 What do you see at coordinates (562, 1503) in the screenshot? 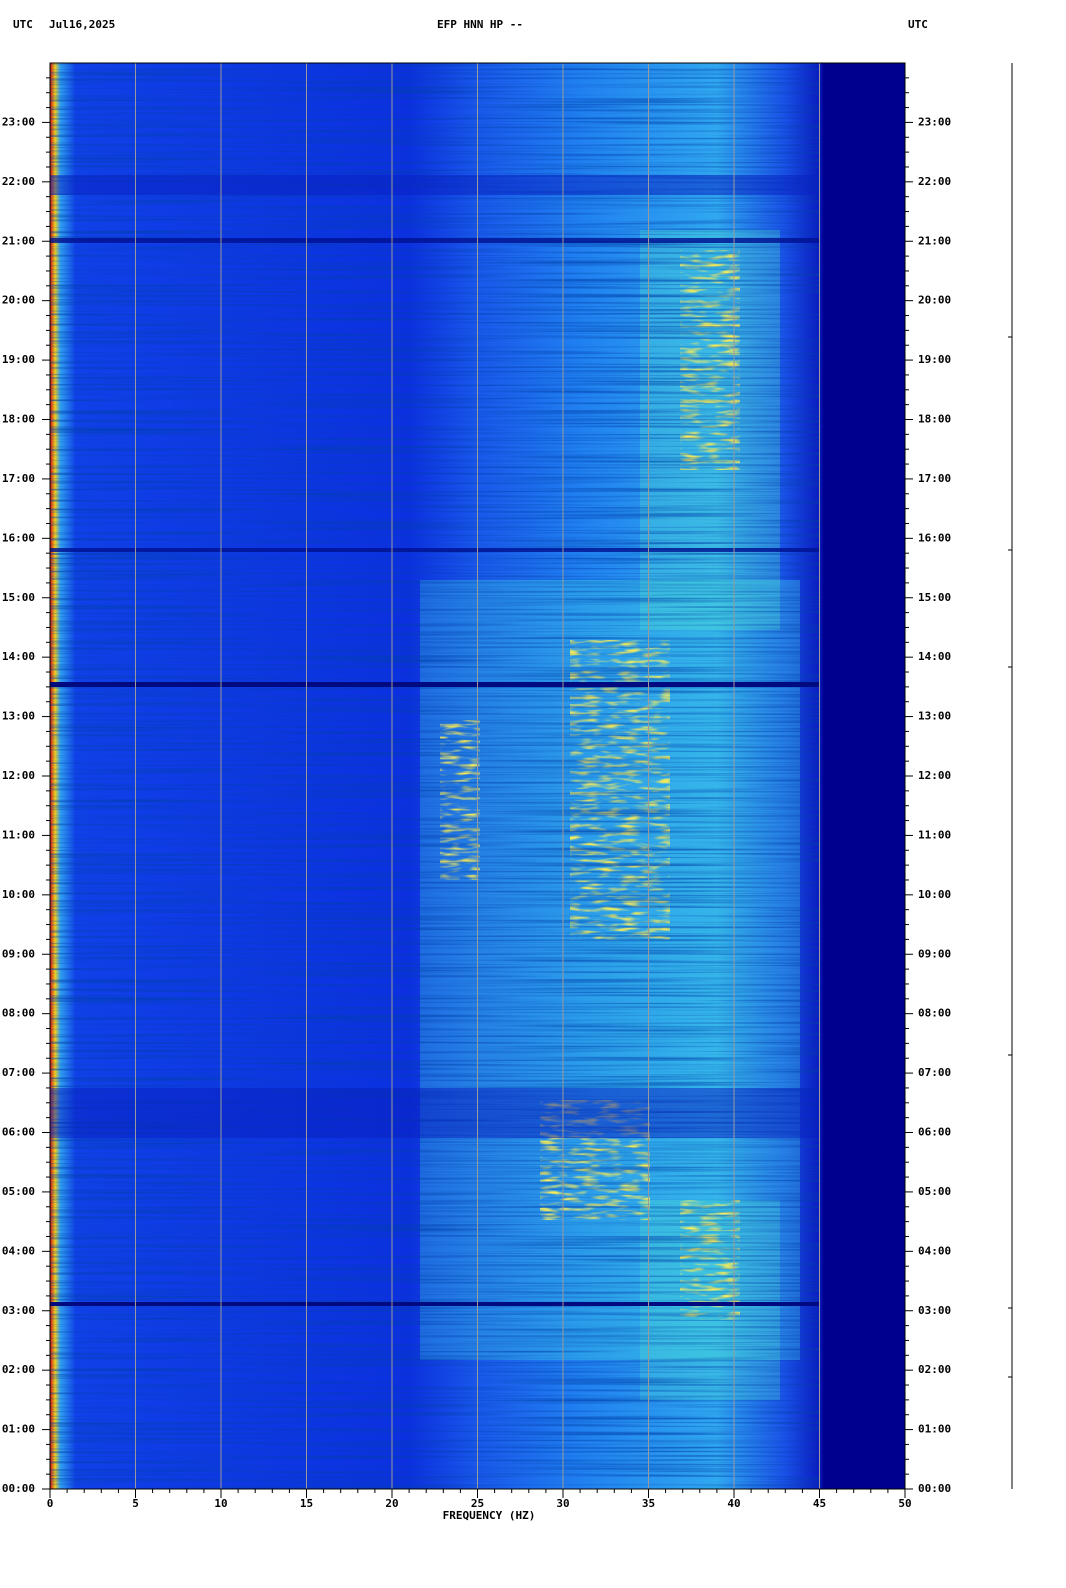
I see `x-tick-label: 30` at bounding box center [562, 1503].